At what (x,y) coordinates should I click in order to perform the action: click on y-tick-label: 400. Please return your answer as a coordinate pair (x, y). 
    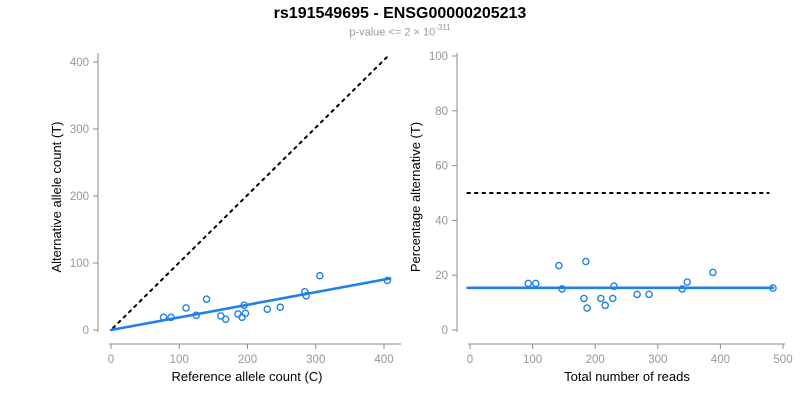
    Looking at the image, I should click on (79, 63).